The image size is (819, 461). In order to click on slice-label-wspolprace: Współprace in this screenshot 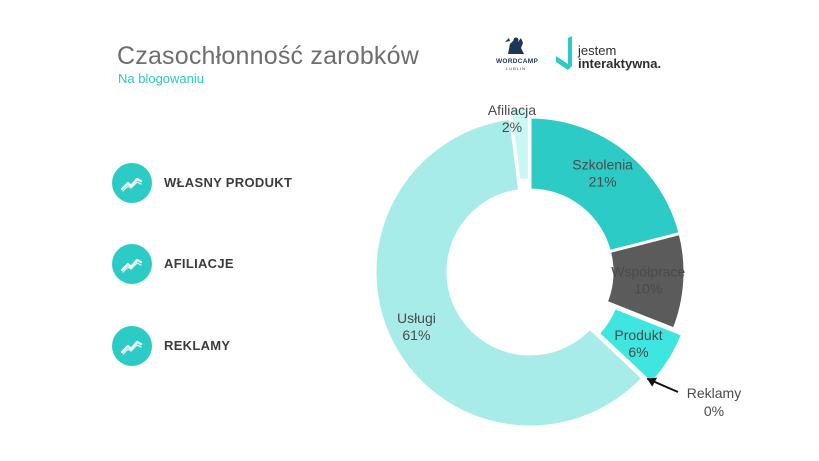, I will do `click(648, 271)`.